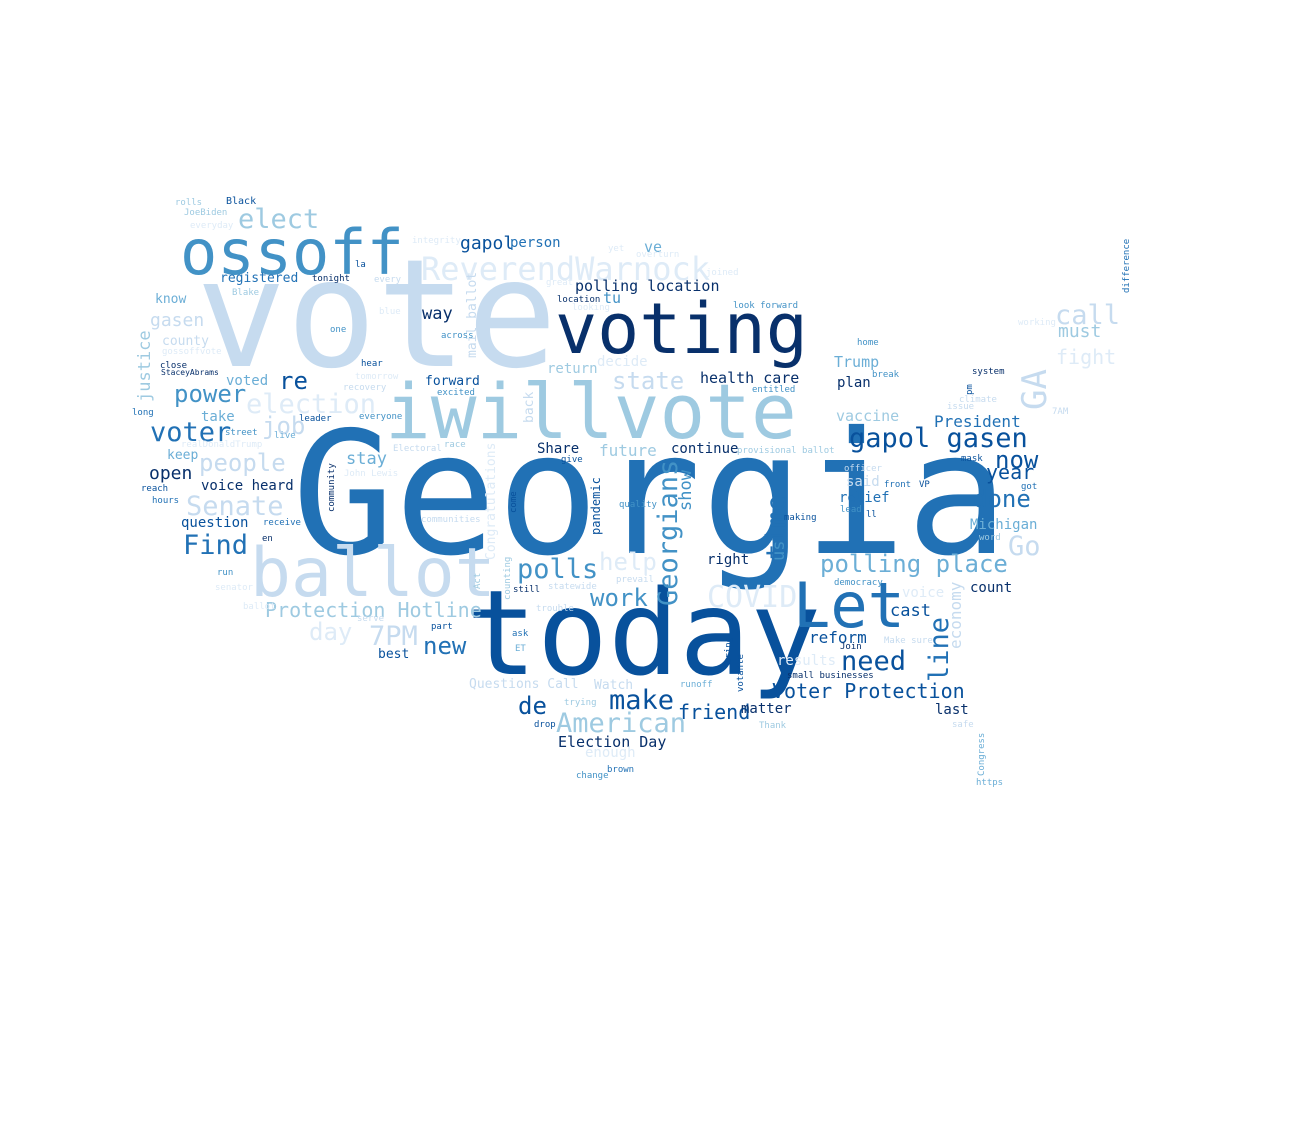  Describe the element at coordinates (612, 742) in the screenshot. I see `word-election-day: Election Day` at that location.